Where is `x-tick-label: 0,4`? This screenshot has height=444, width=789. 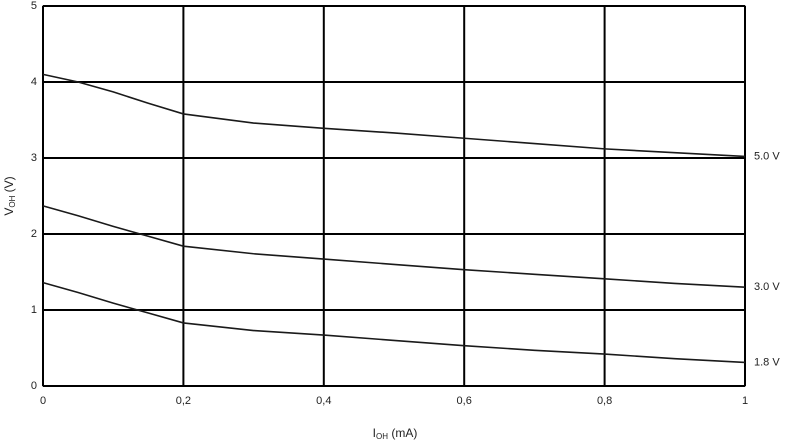 x-tick-label: 0,4 is located at coordinates (323, 401).